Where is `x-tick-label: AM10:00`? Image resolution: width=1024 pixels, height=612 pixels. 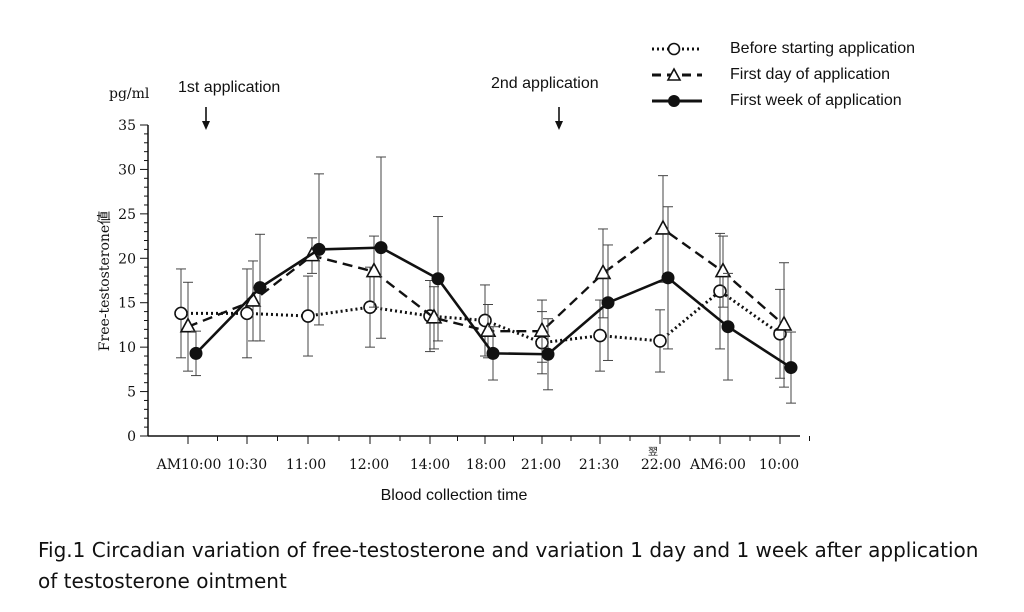
x-tick-label: AM10:00 is located at coordinates (189, 465).